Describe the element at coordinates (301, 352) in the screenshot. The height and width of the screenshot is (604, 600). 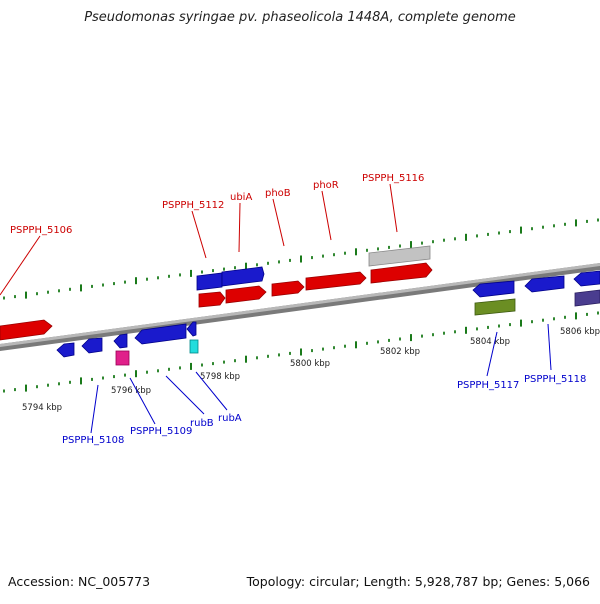
I see `lower-tick-track` at that location.